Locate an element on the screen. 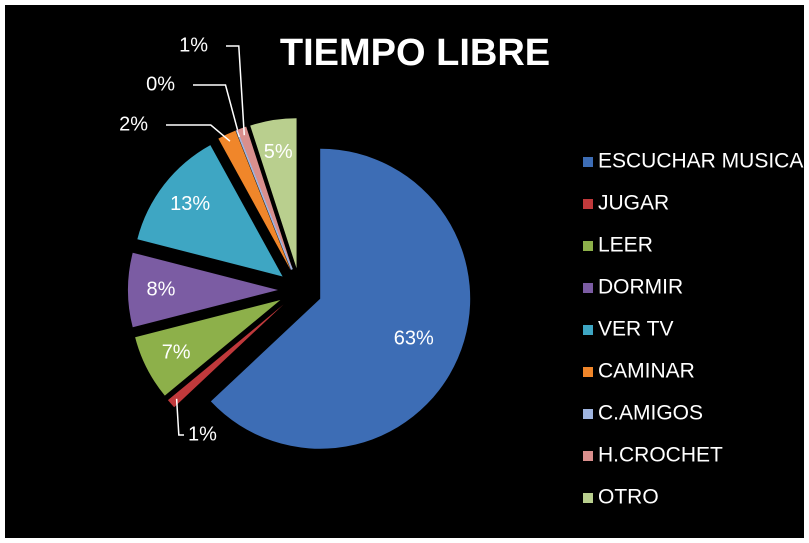 The width and height of the screenshot is (809, 543). legend-label: JUGAR is located at coordinates (633, 203).